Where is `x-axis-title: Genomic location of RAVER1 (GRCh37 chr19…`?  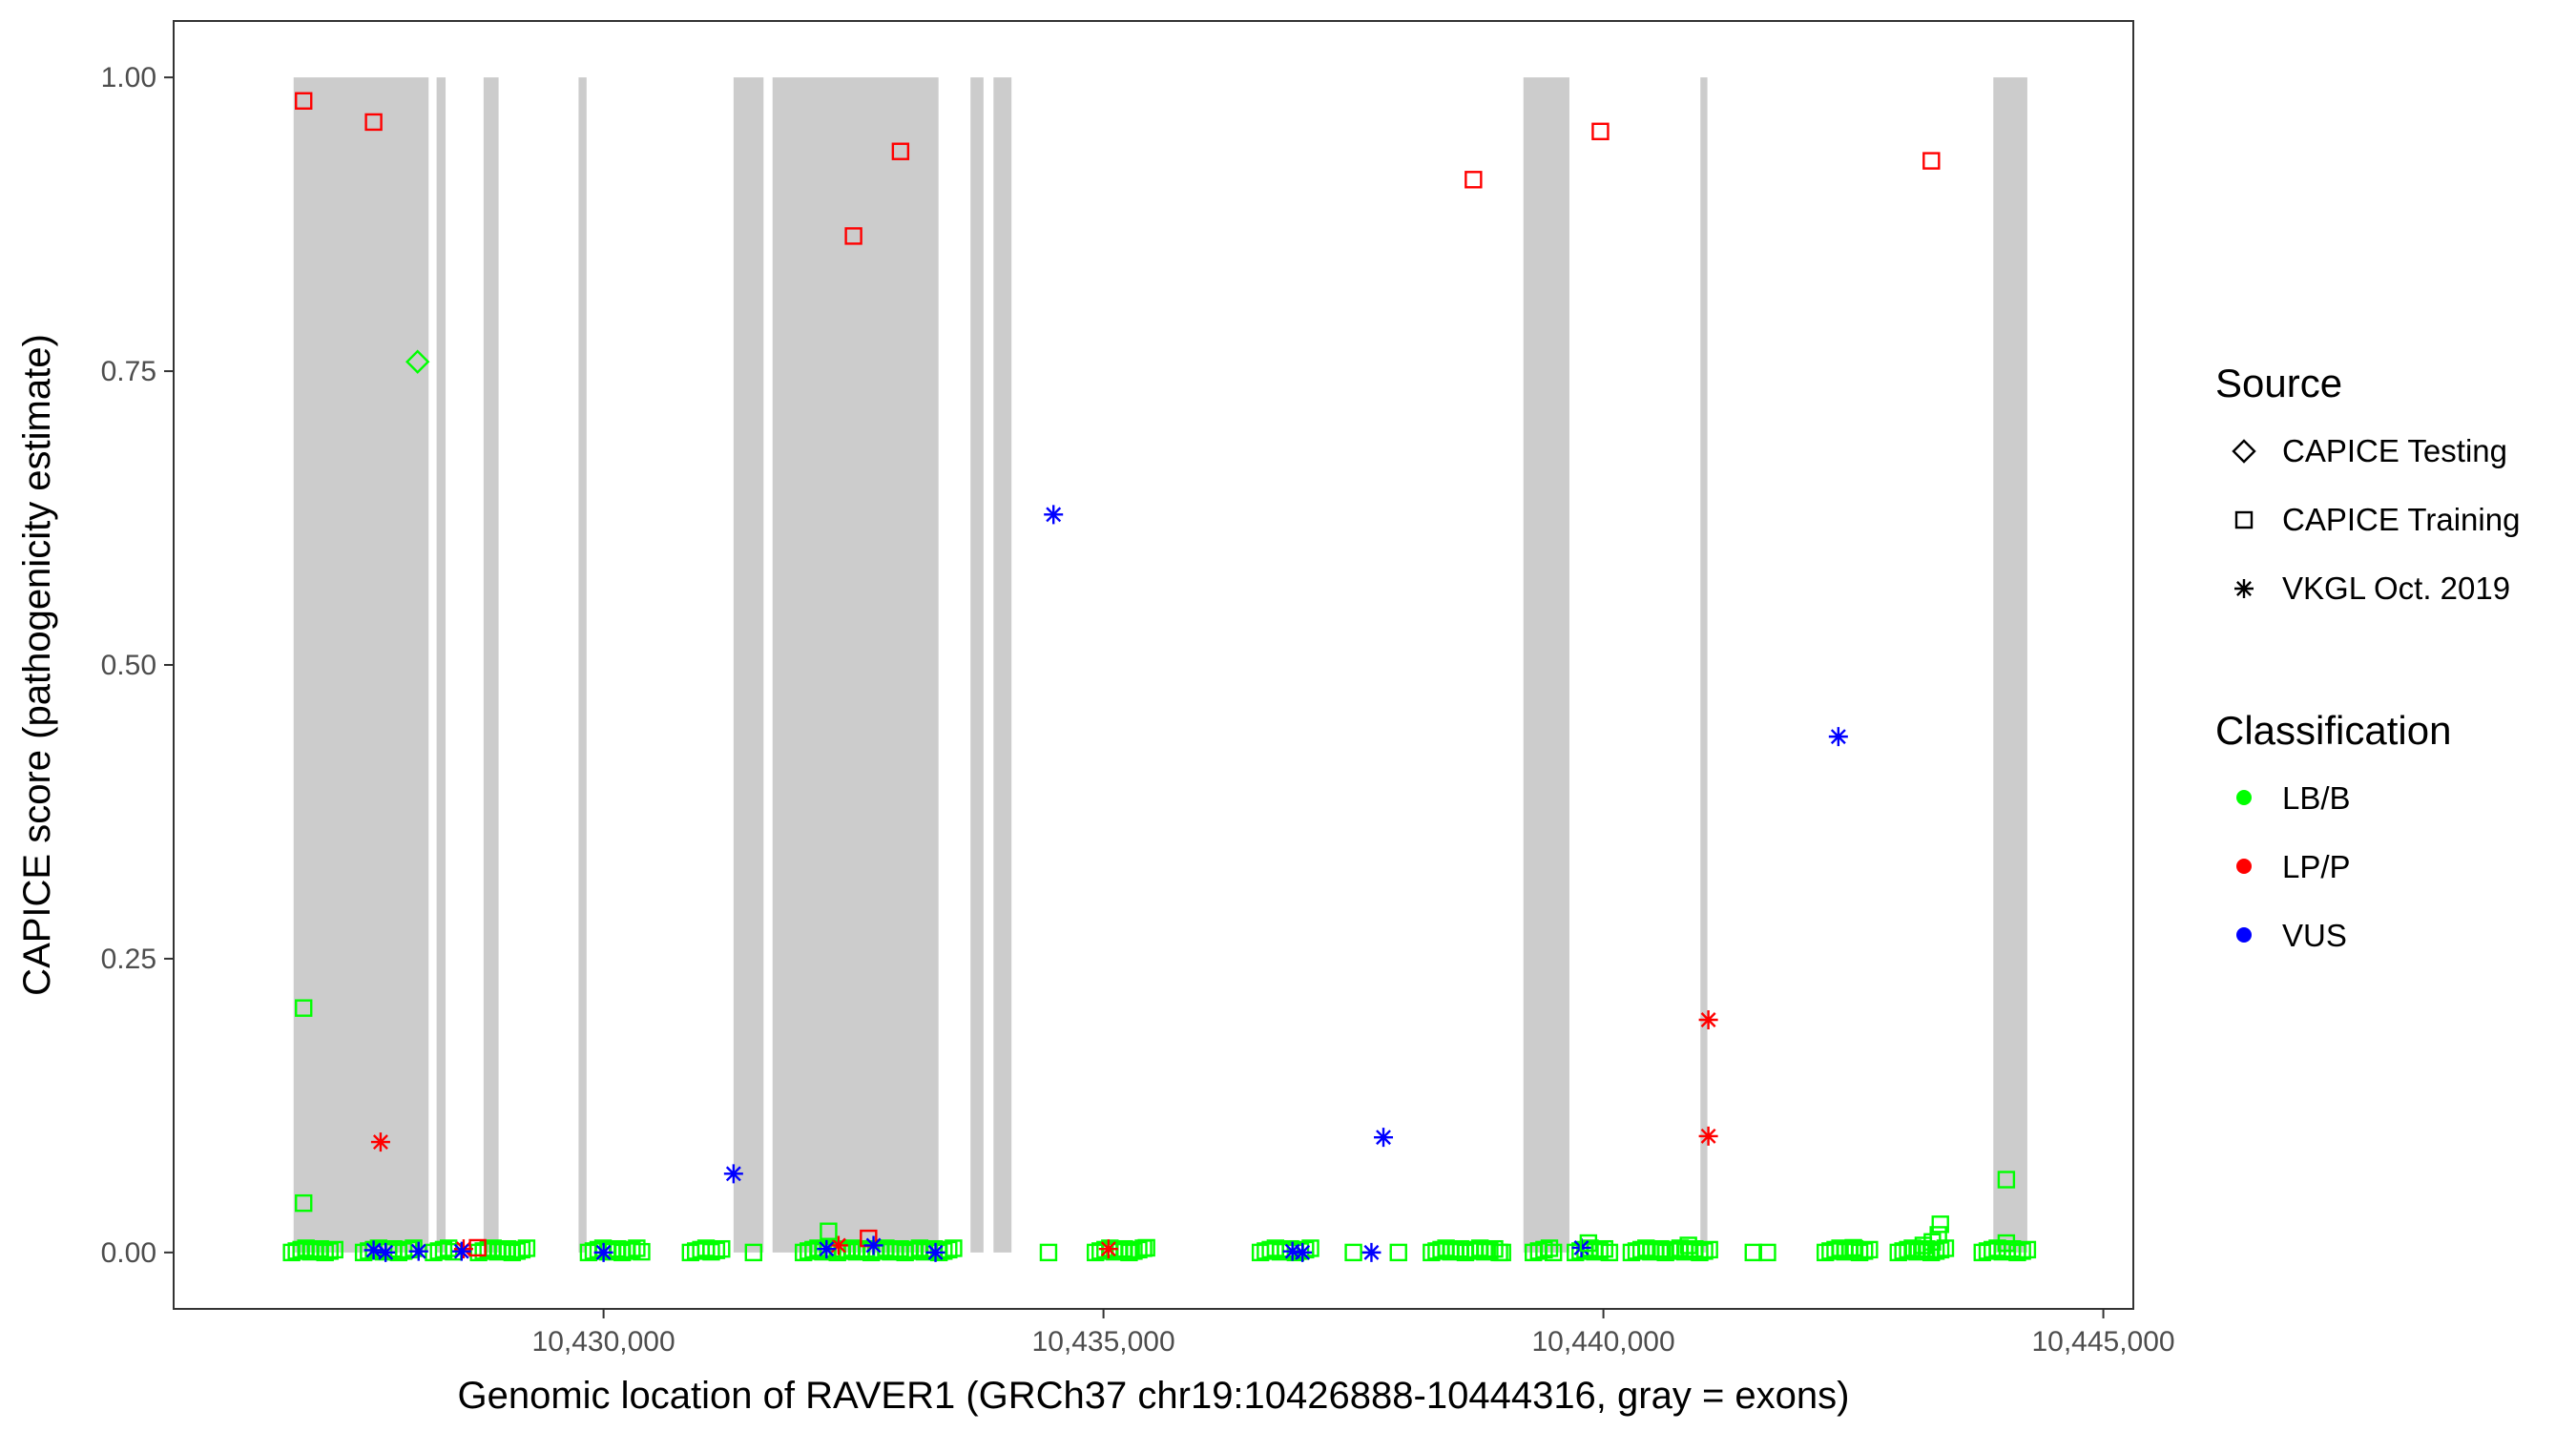 x-axis-title: Genomic location of RAVER1 (GRCh37 chr19… is located at coordinates (1153, 1396).